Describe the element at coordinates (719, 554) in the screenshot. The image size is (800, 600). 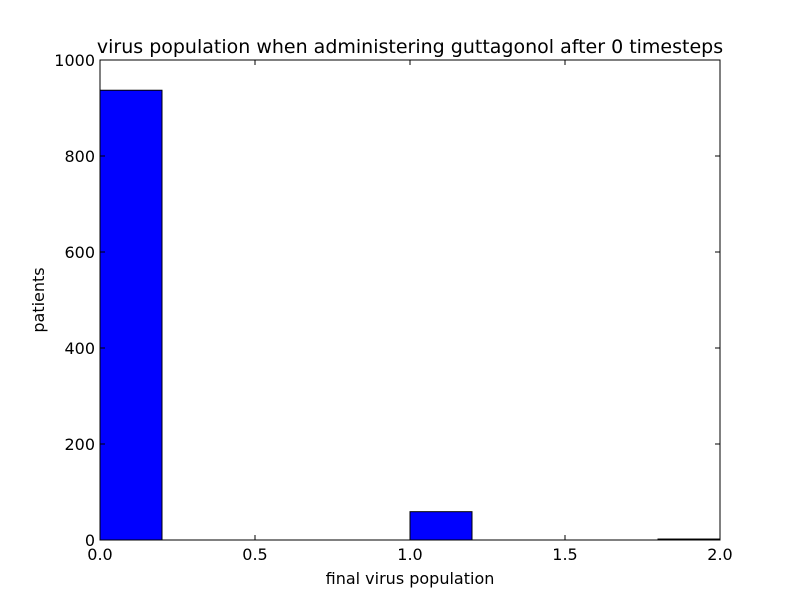
I see `x-tick-label-4: 2.0` at that location.